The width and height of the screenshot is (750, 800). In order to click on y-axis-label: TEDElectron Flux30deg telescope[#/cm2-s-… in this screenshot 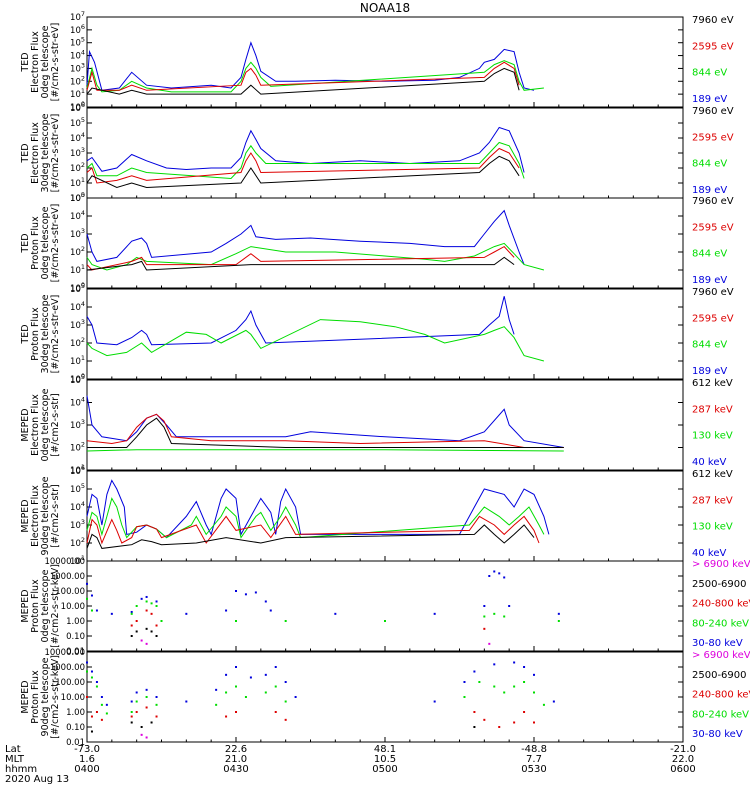, I will do `click(40, 152)`.